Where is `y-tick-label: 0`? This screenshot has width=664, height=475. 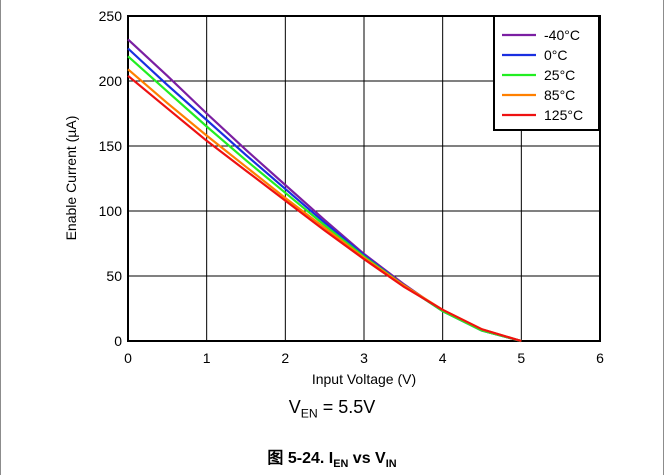 y-tick-label: 0 is located at coordinates (118, 341).